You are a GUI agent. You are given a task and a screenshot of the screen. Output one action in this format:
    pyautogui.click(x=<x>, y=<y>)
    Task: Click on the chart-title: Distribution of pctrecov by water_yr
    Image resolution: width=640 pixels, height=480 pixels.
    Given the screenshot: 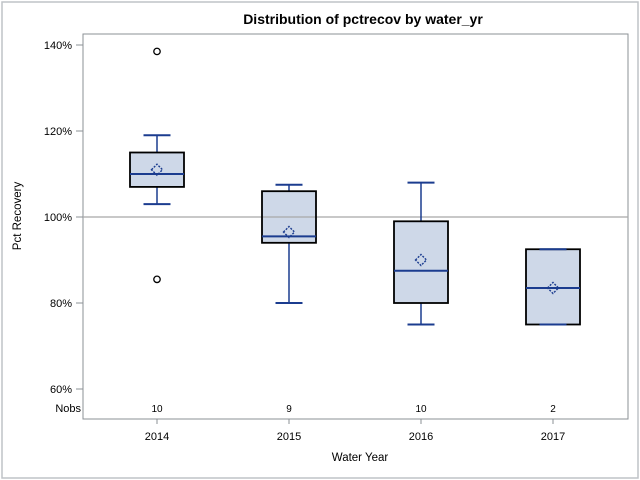 What is the action you would take?
    pyautogui.click(x=363, y=19)
    